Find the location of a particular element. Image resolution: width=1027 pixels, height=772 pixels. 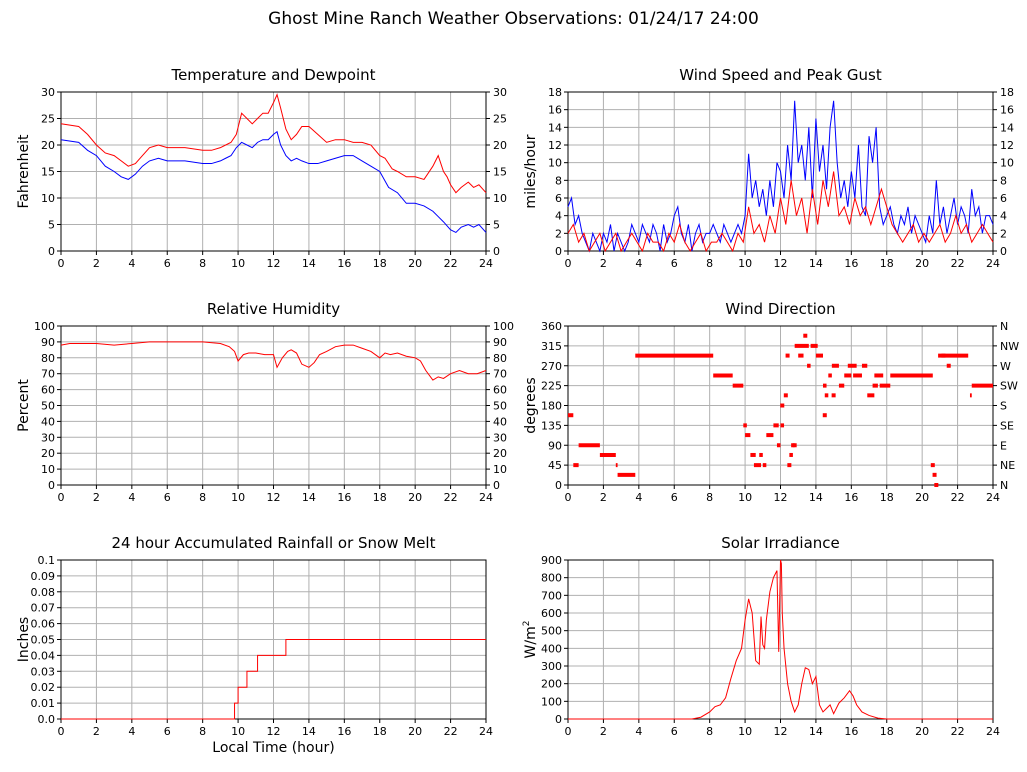

x-tick-label: 0 is located at coordinates (568, 731).